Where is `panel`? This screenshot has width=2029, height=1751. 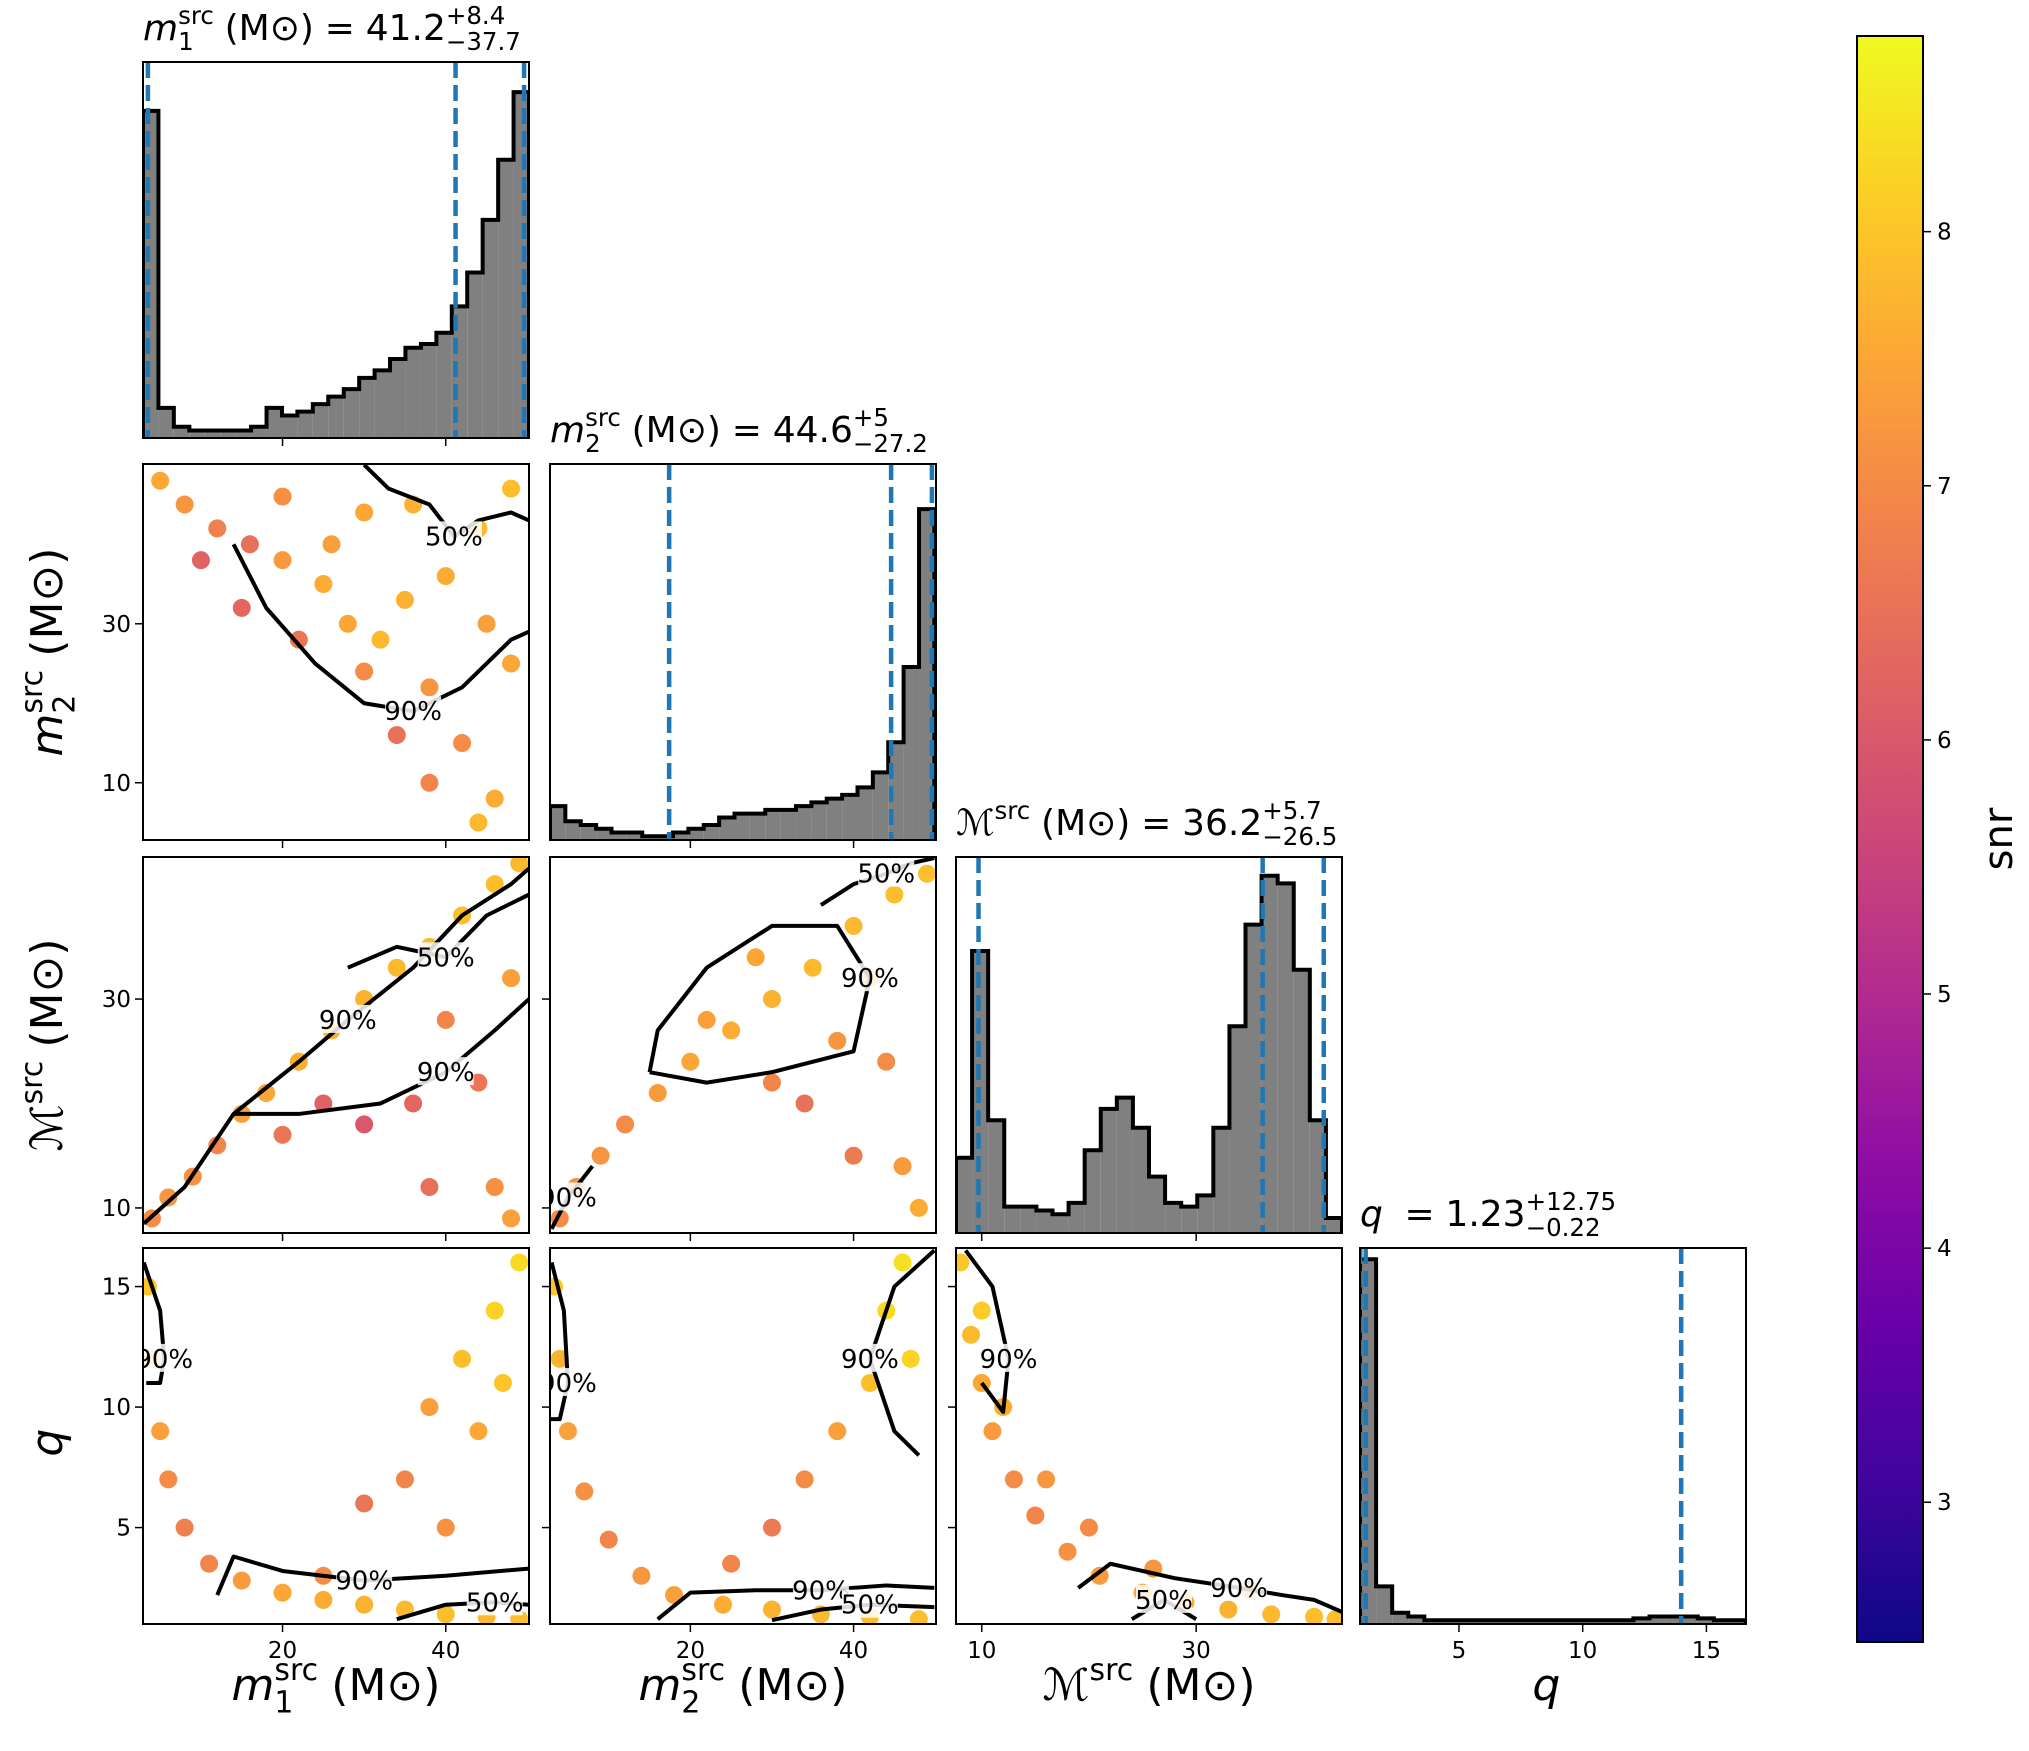
panel is located at coordinates (336, 250).